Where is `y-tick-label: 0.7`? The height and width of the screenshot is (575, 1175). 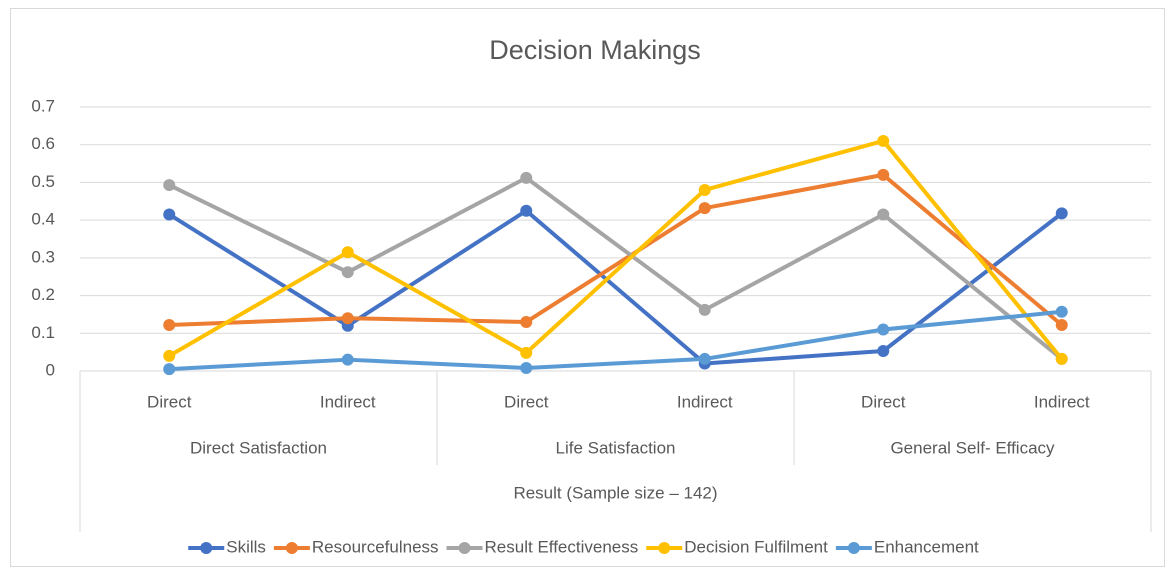 y-tick-label: 0.7 is located at coordinates (43, 105).